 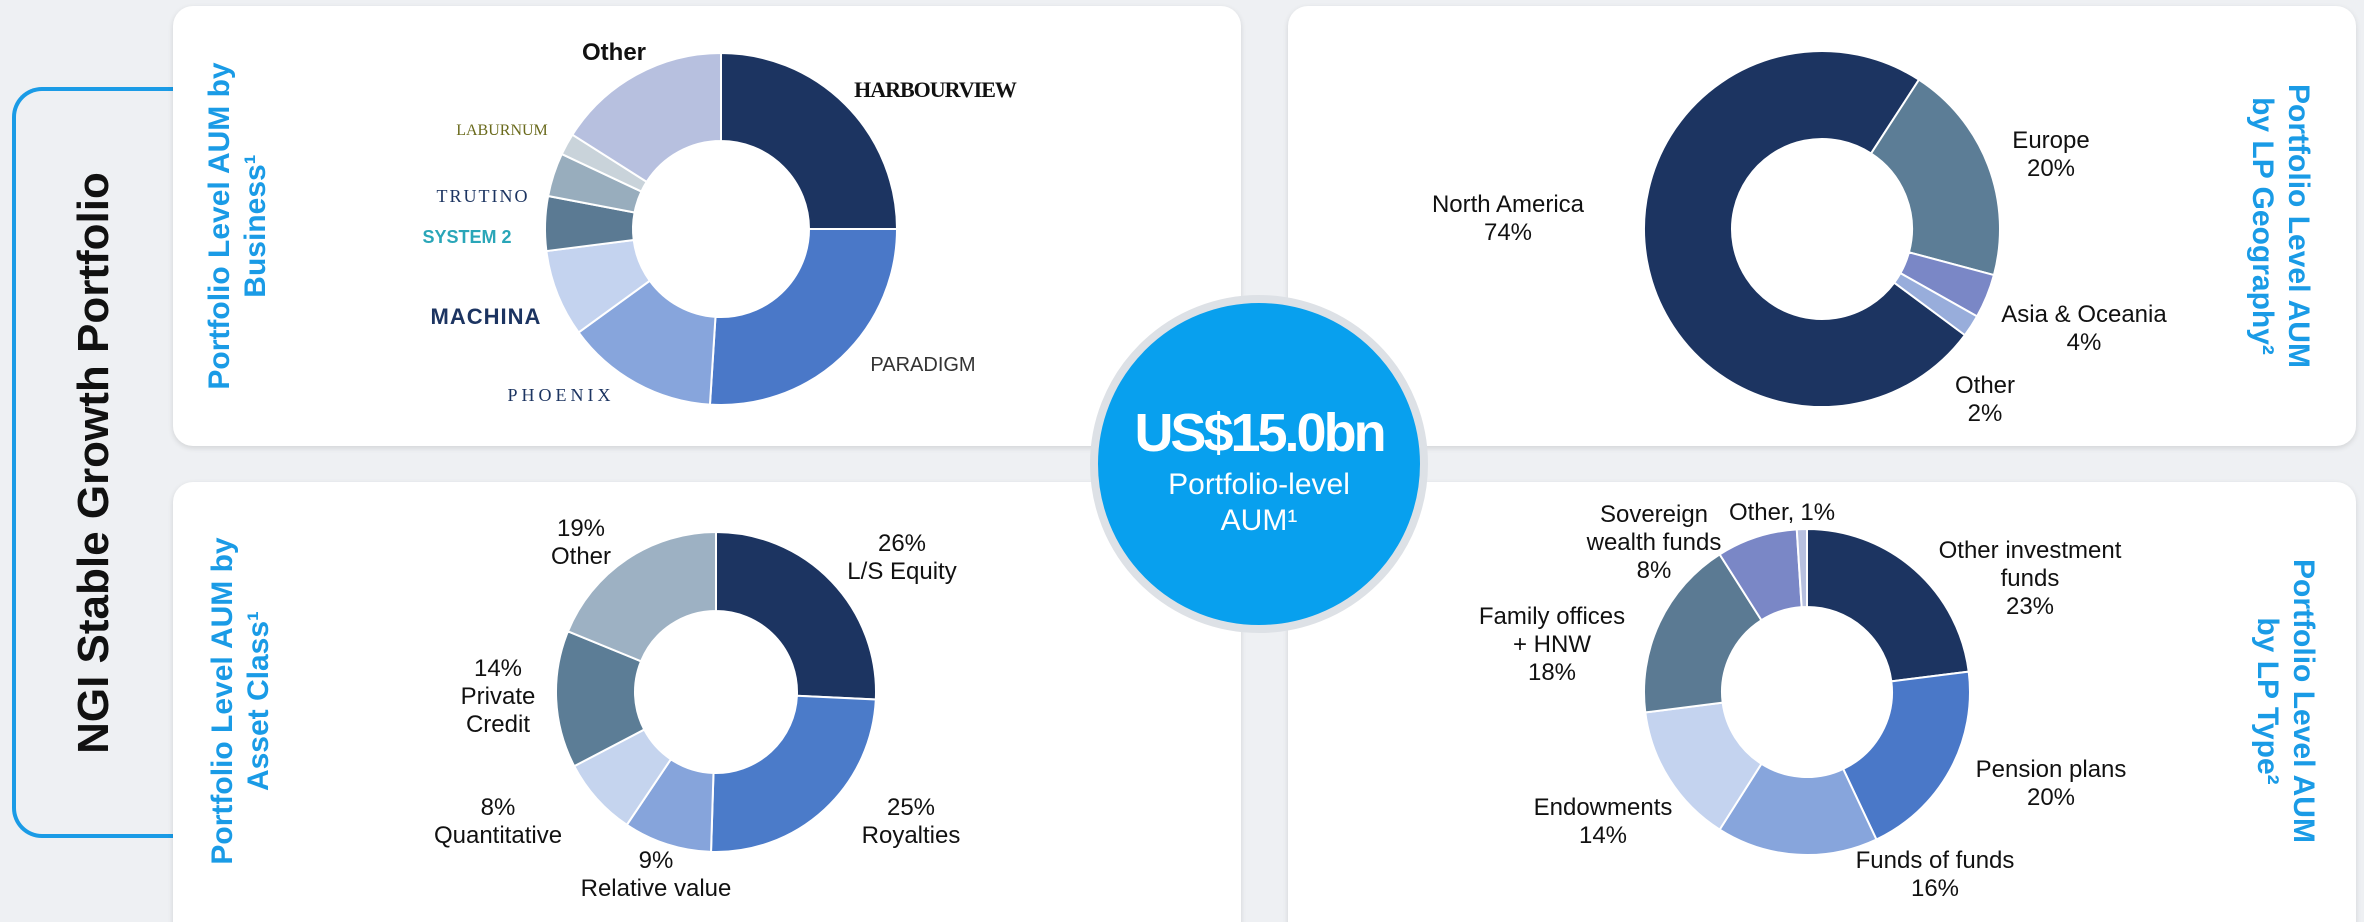 I want to click on category-label: Private Credit, so click(x=498, y=710).